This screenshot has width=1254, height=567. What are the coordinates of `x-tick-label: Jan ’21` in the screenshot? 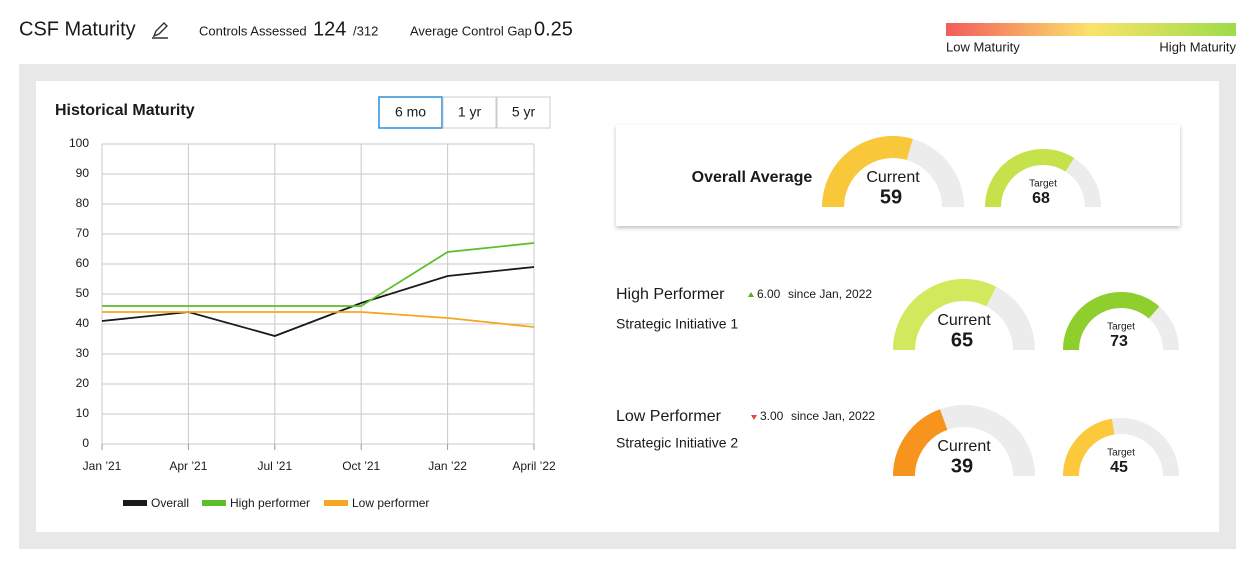 It's located at (102, 466).